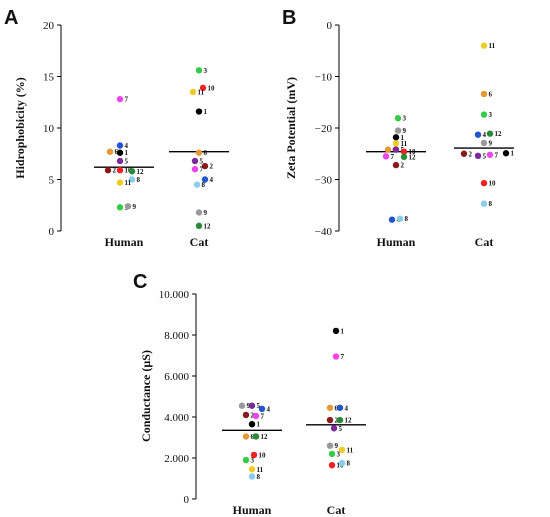 Image resolution: width=550 pixels, height=517 pixels. Describe the element at coordinates (289, 18) in the screenshot. I see `panel-letter: B` at that location.